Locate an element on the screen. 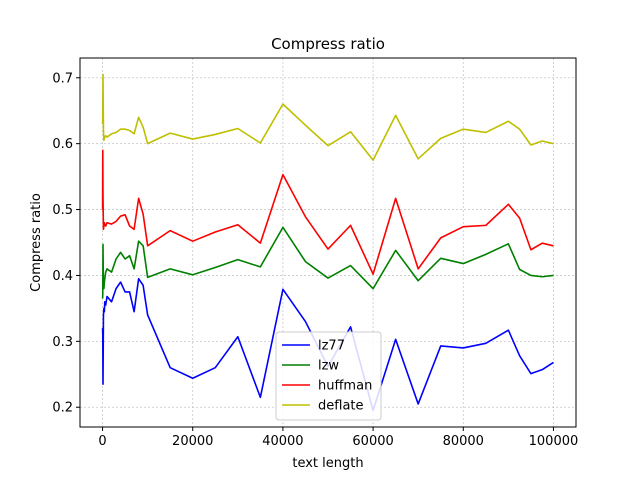 This screenshot has width=640, height=480. legend-label-lz77: lz77 is located at coordinates (331, 346).